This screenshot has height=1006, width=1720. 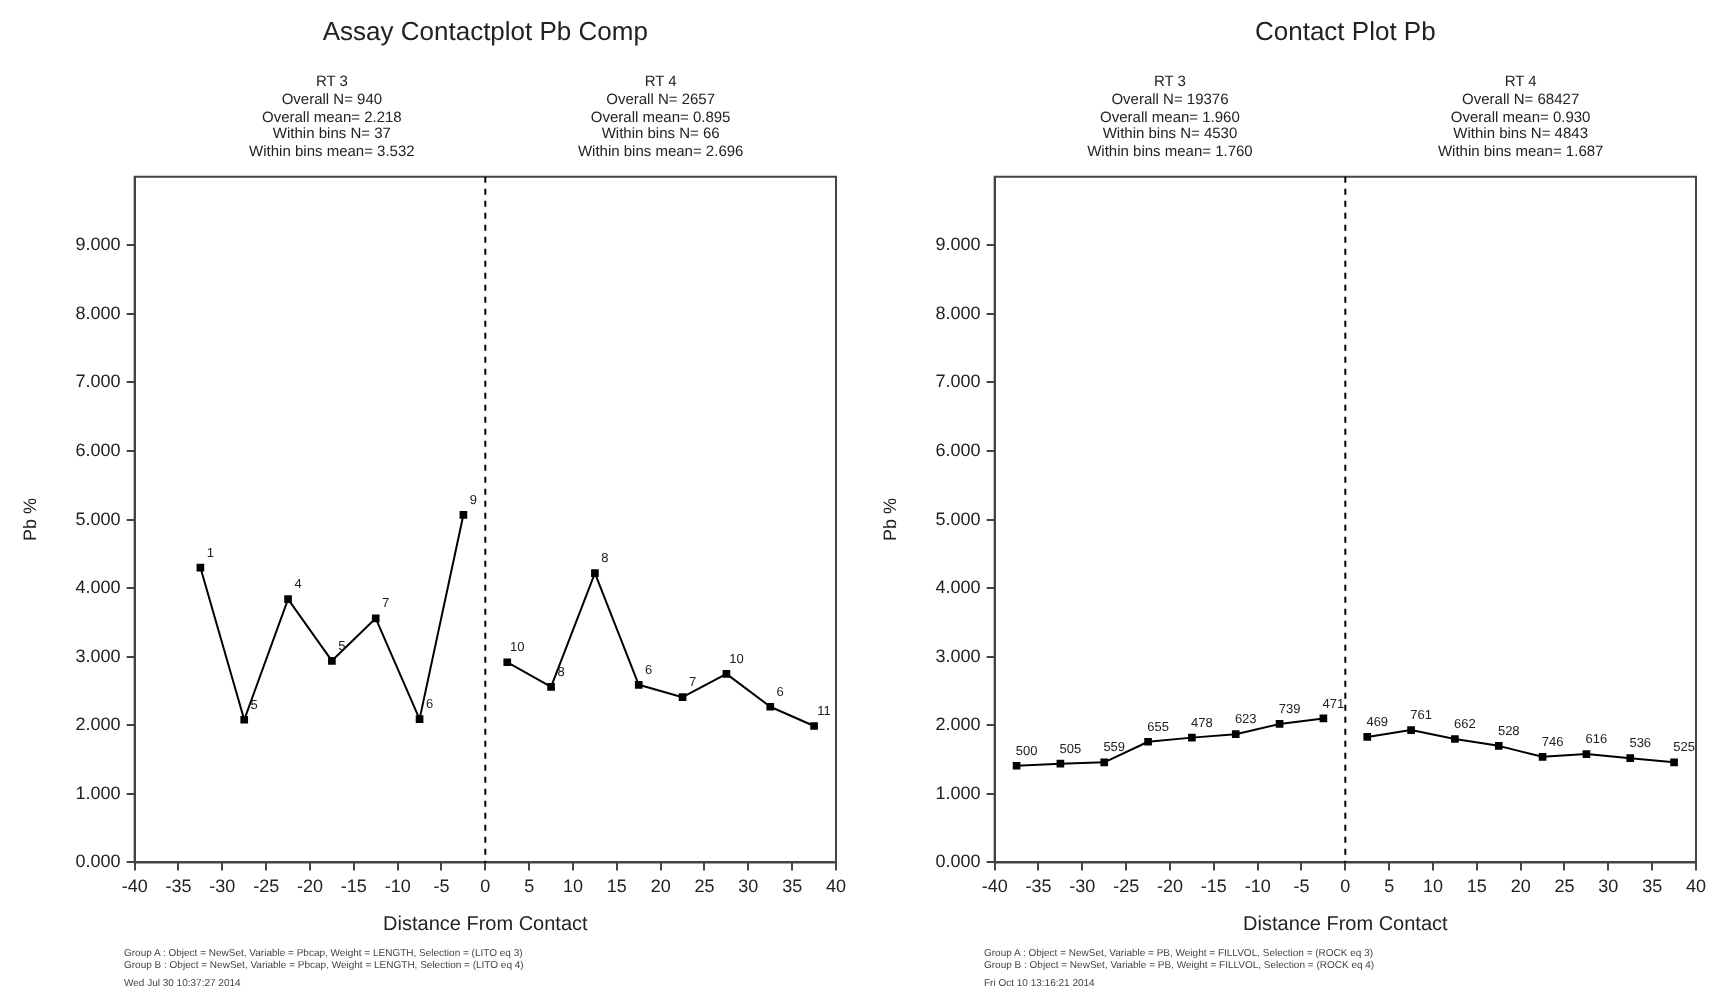 What do you see at coordinates (485, 31) in the screenshot?
I see `chart-title: Assay Contactplot Pb Comp` at bounding box center [485, 31].